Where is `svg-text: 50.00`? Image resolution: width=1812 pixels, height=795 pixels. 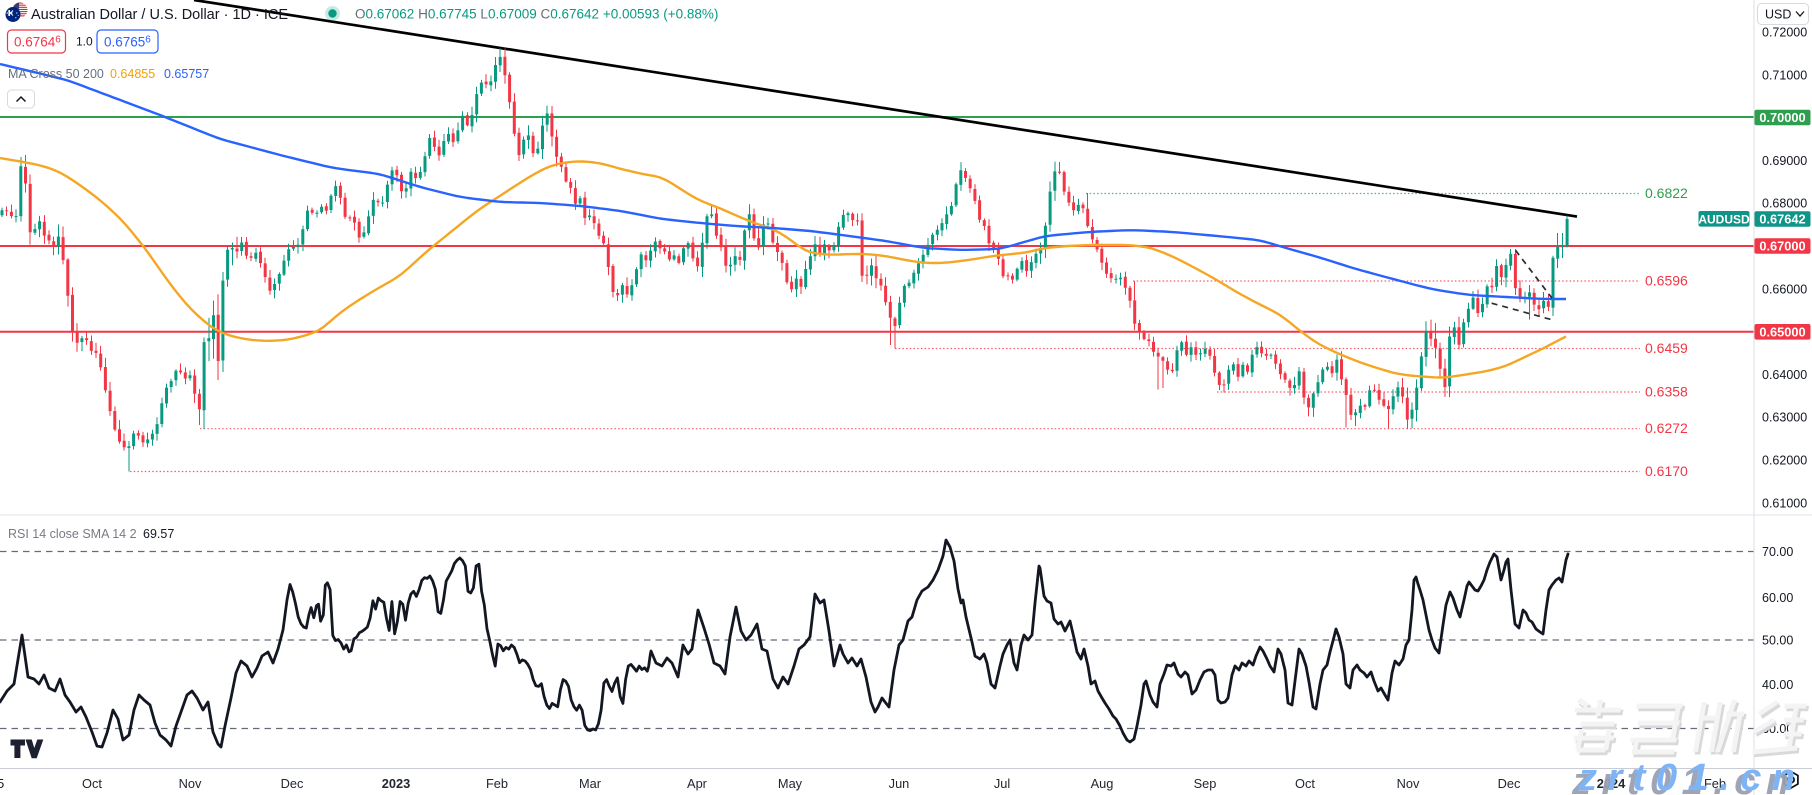
svg-text: 50.00 is located at coordinates (1777, 641).